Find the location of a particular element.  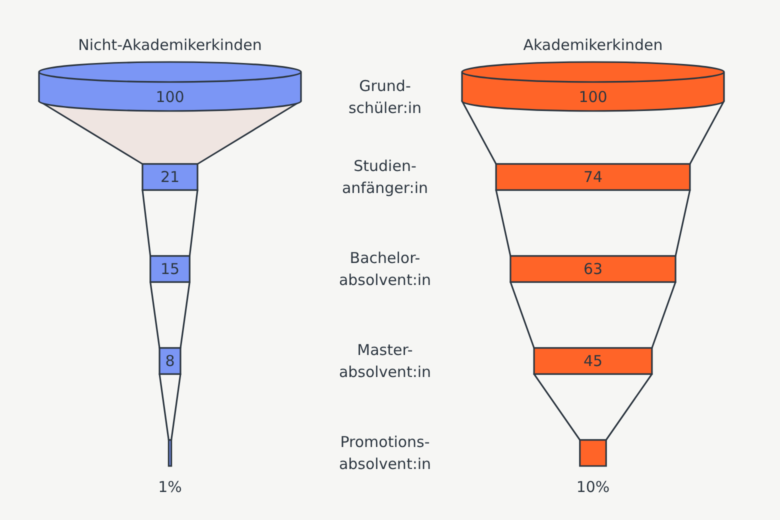

category-label: Promotions- absolvent:in is located at coordinates (385, 453).